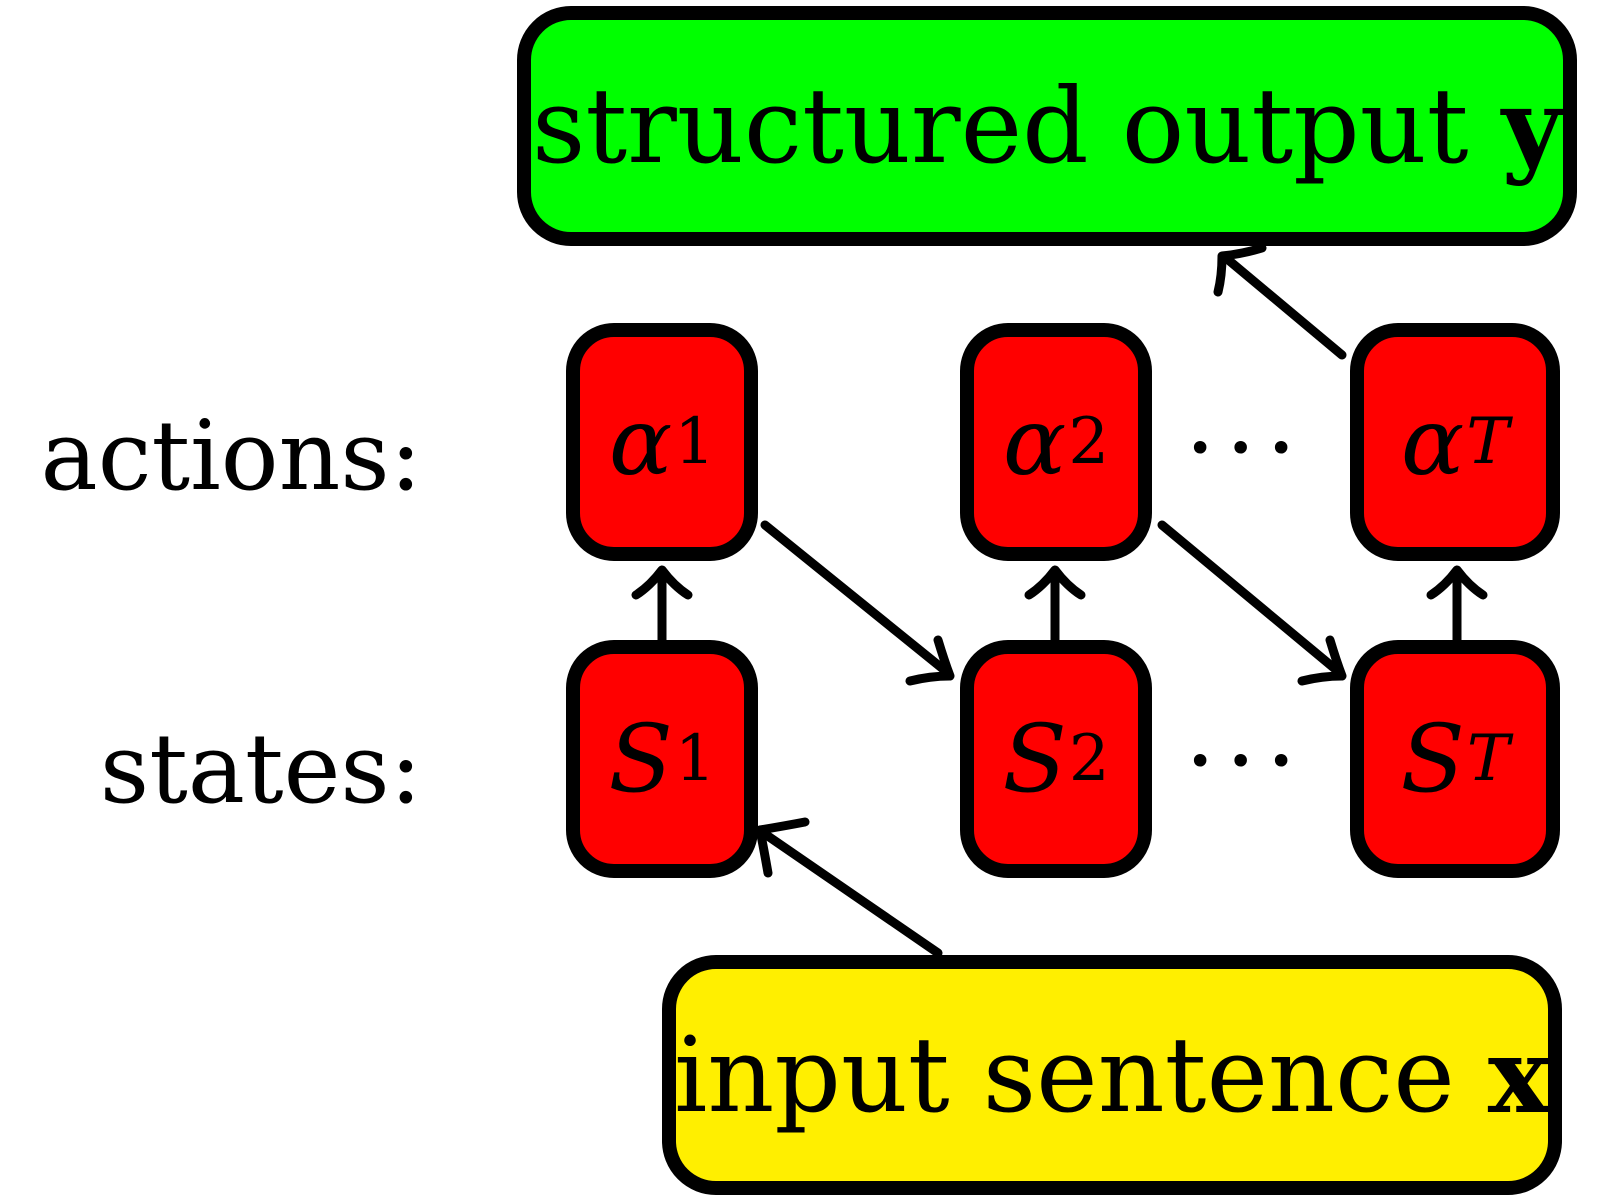  I want to click on arrow-a2-to-st, so click(1251, 599).